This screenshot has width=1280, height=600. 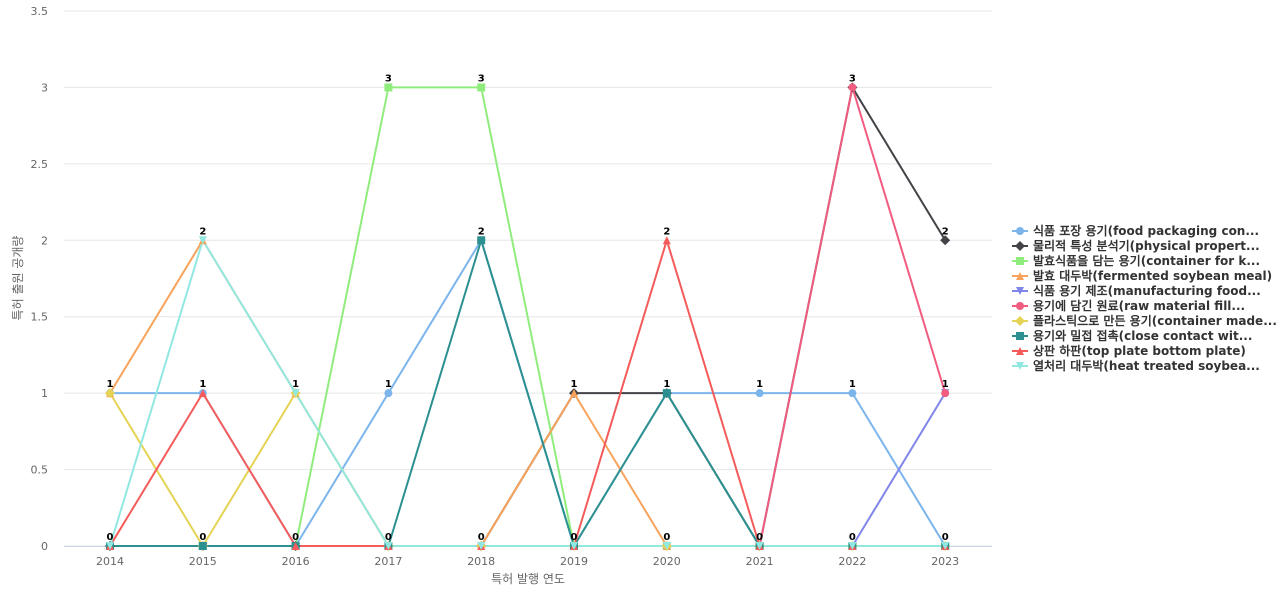 What do you see at coordinates (44, 87) in the screenshot?
I see `y-tick-label: 3` at bounding box center [44, 87].